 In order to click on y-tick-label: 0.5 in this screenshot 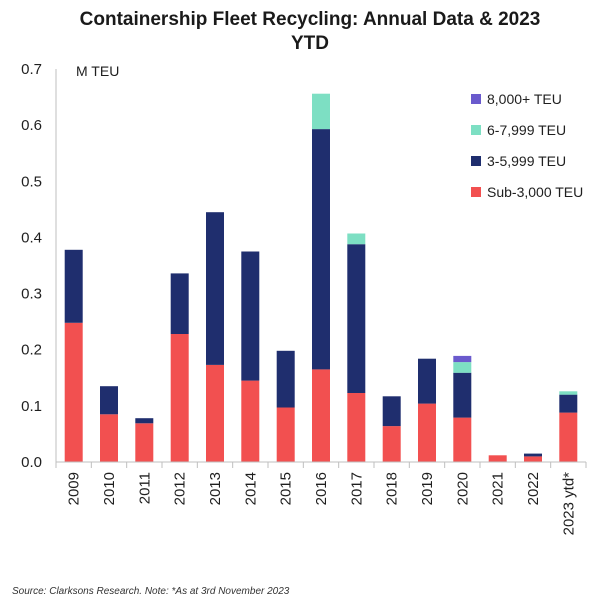, I will do `click(31, 181)`.